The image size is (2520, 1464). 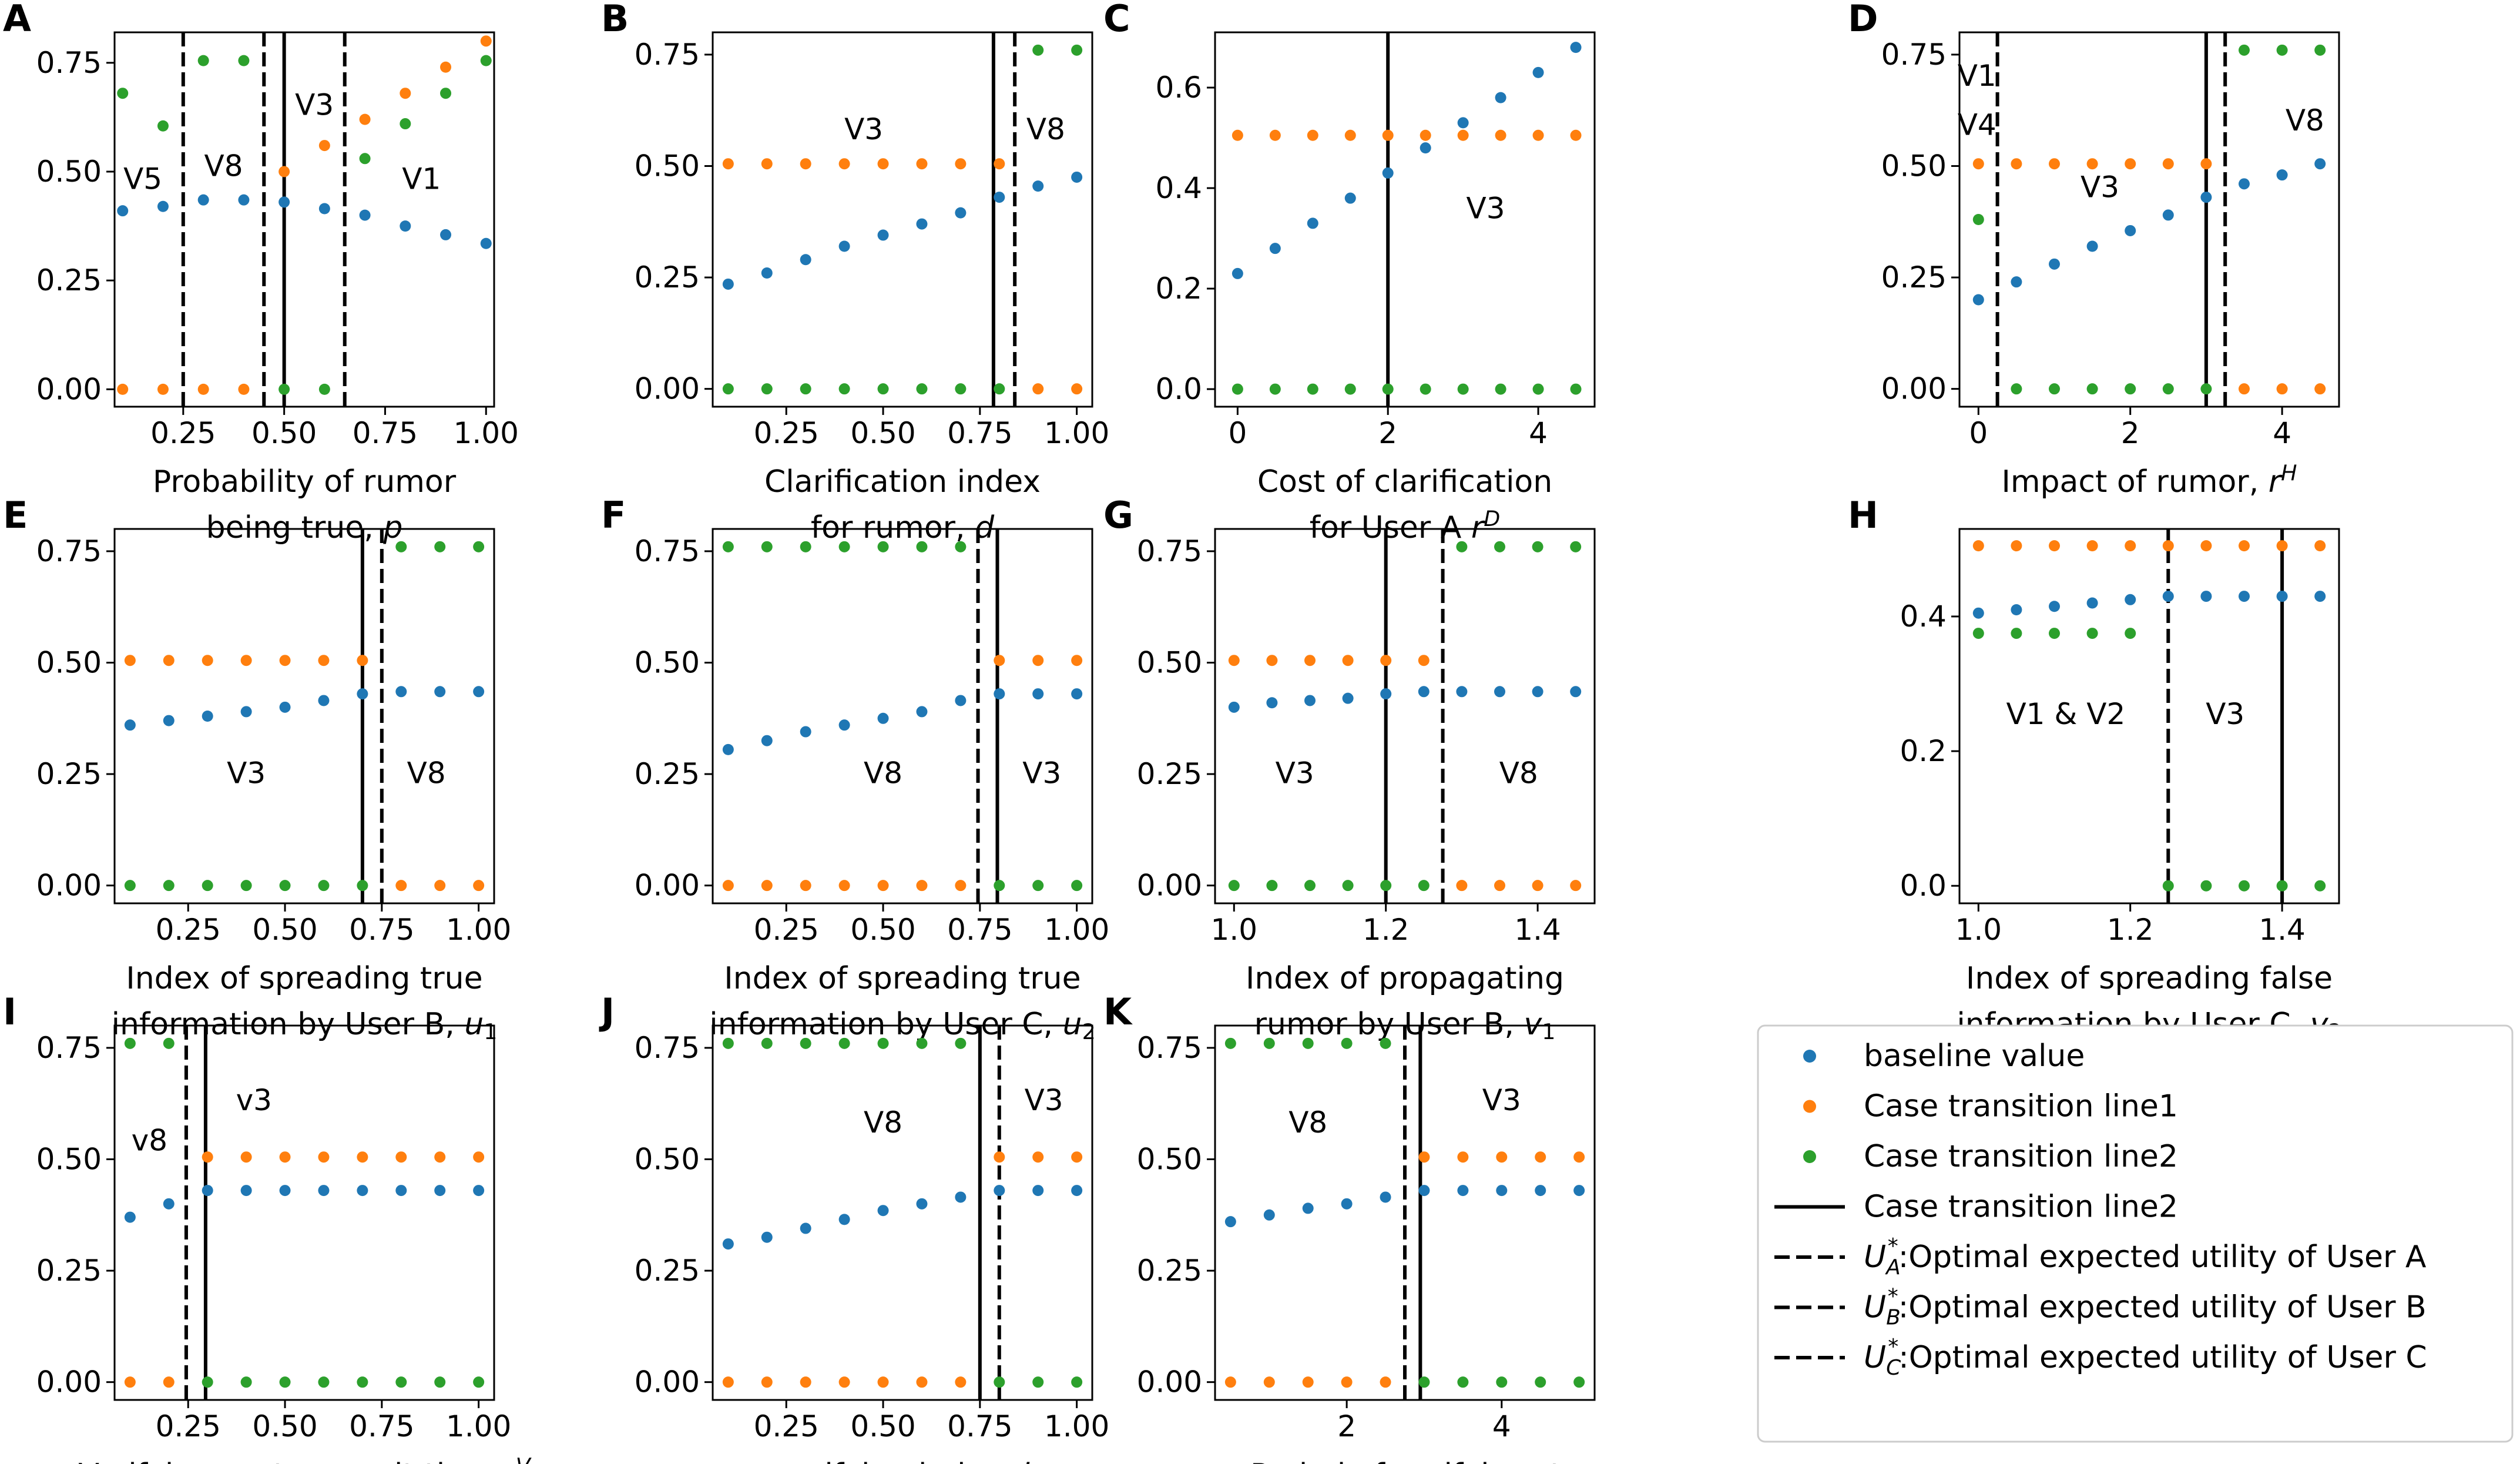 What do you see at coordinates (1234, 930) in the screenshot?
I see `x-tick-label: 1.0` at bounding box center [1234, 930].